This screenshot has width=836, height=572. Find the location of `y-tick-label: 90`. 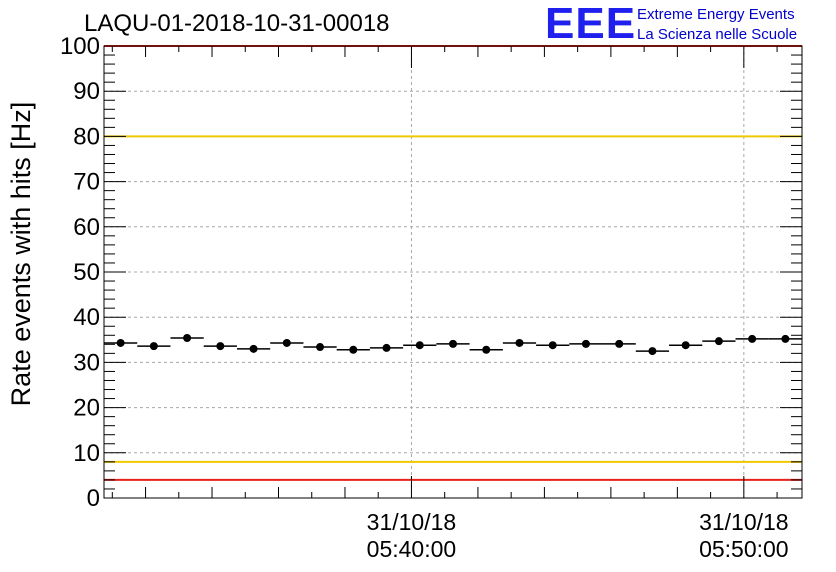

y-tick-label: 90 is located at coordinates (86, 91).